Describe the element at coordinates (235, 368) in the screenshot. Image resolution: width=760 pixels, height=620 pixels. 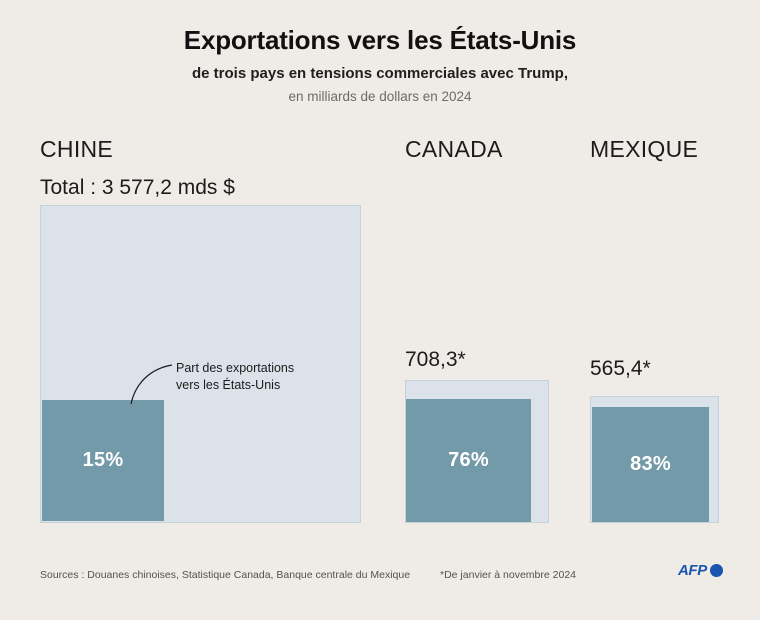
I see `annotation-label-line1: Part des exportations` at that location.